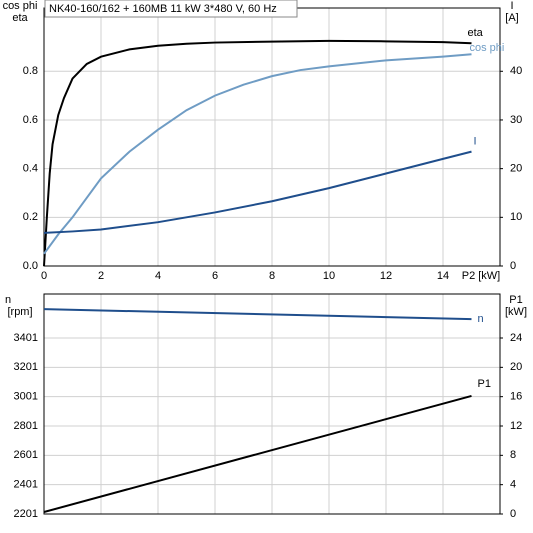 This screenshot has width=533, height=533. What do you see at coordinates (26, 455) in the screenshot?
I see `y-tick-label: 2601` at bounding box center [26, 455].